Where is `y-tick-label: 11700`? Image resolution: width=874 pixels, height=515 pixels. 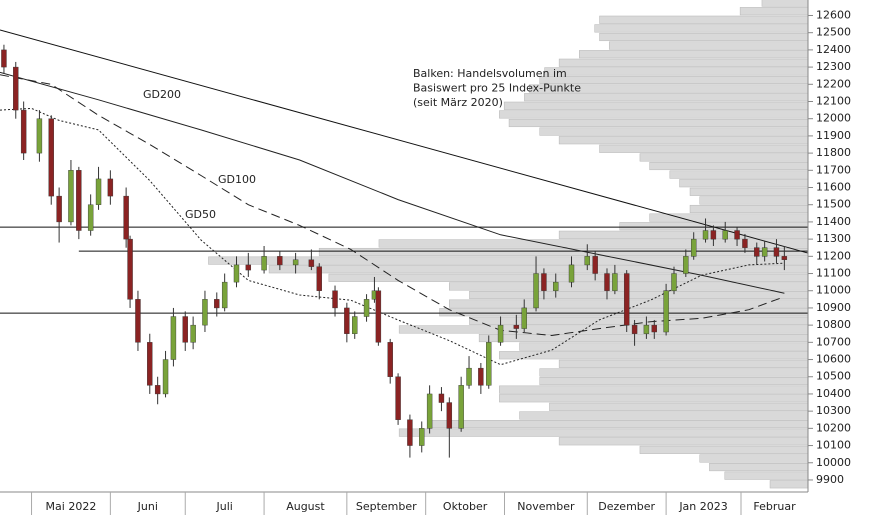
y-tick-label: 11700 is located at coordinates (833, 169).